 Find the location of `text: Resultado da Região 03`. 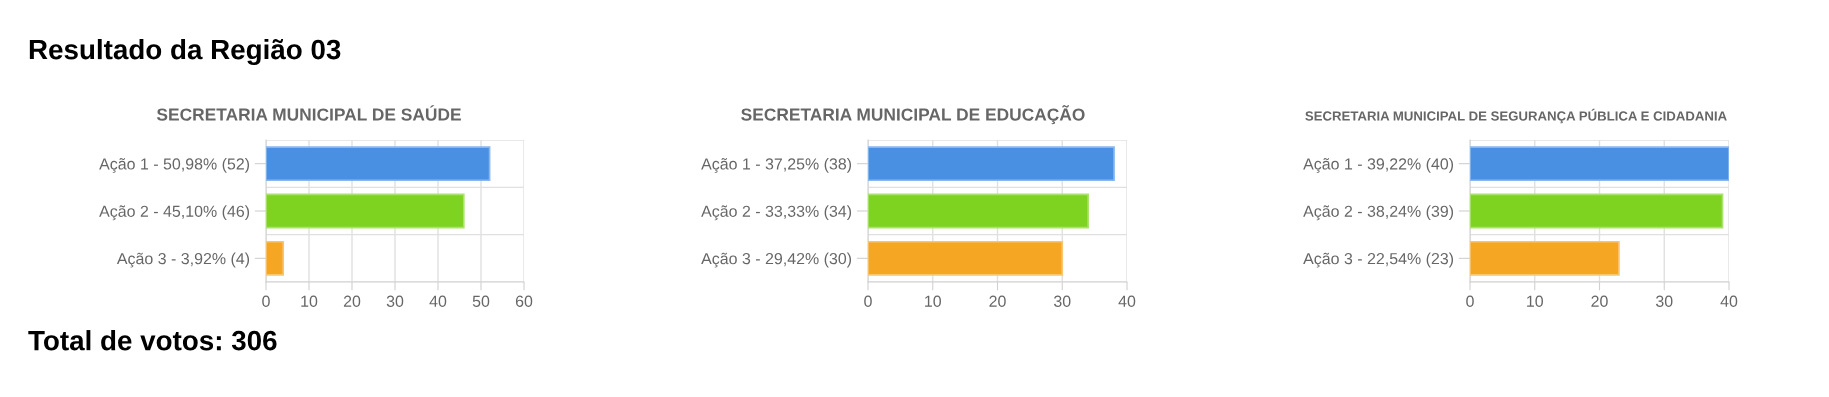

text: Resultado da Região 03 is located at coordinates (185, 52).